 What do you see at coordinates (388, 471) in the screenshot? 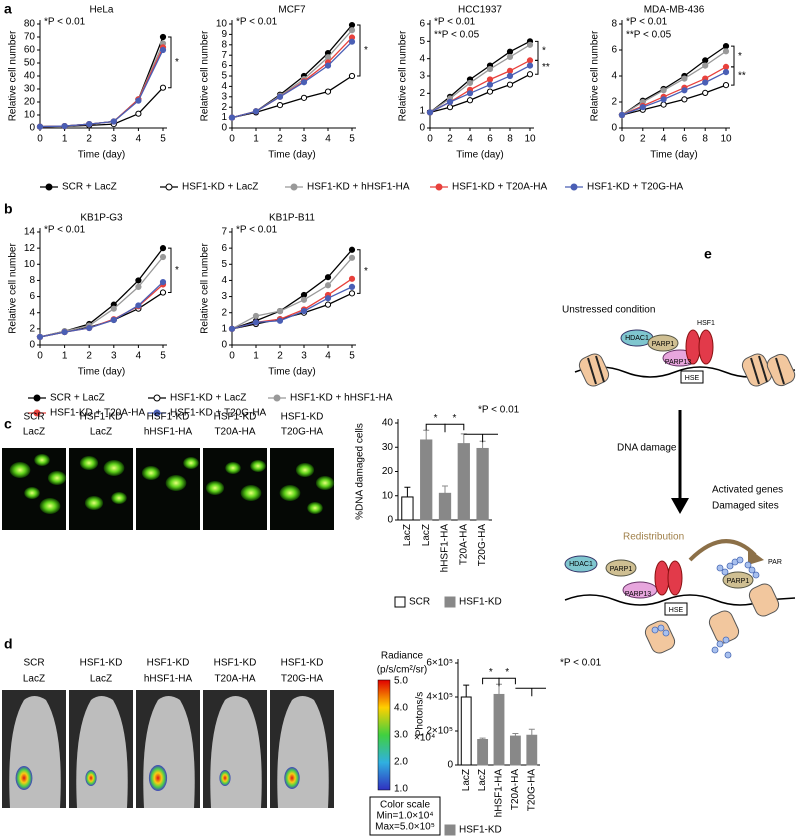
I see `y-tick-label: 20` at bounding box center [388, 471].